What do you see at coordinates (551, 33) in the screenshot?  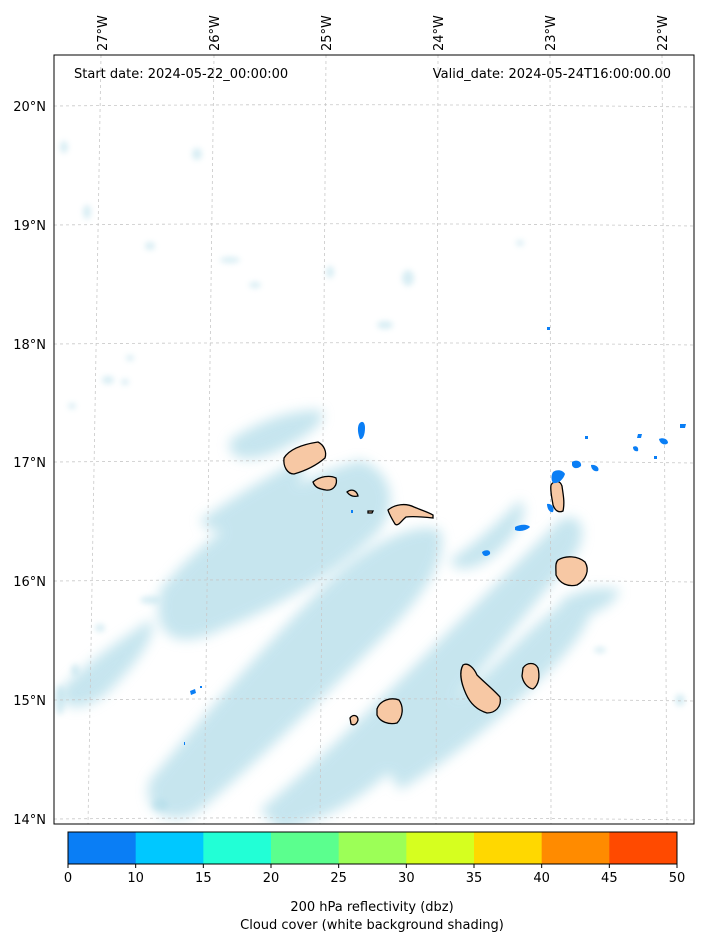 I see `lon-label-23w: 23°W` at bounding box center [551, 33].